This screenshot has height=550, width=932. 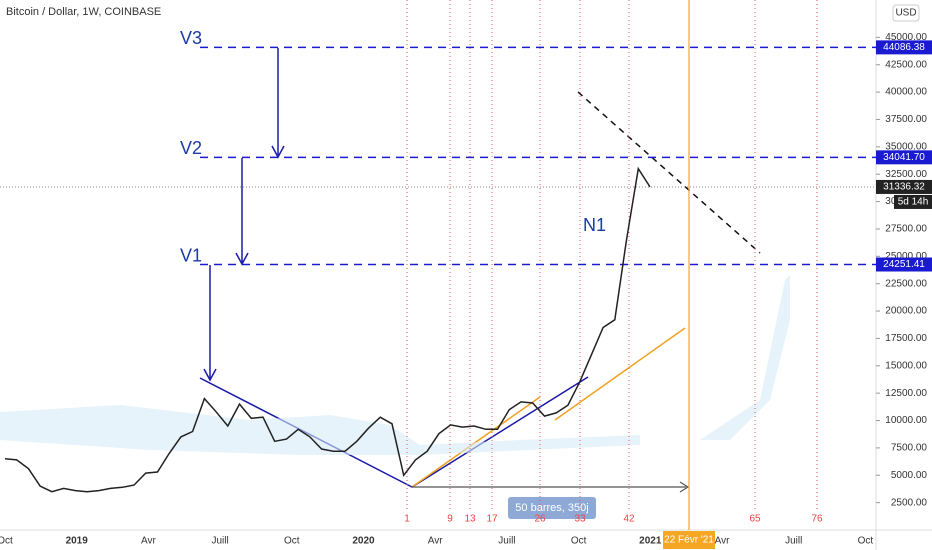 I want to click on y-tick-label: 25000.00, so click(x=906, y=256).